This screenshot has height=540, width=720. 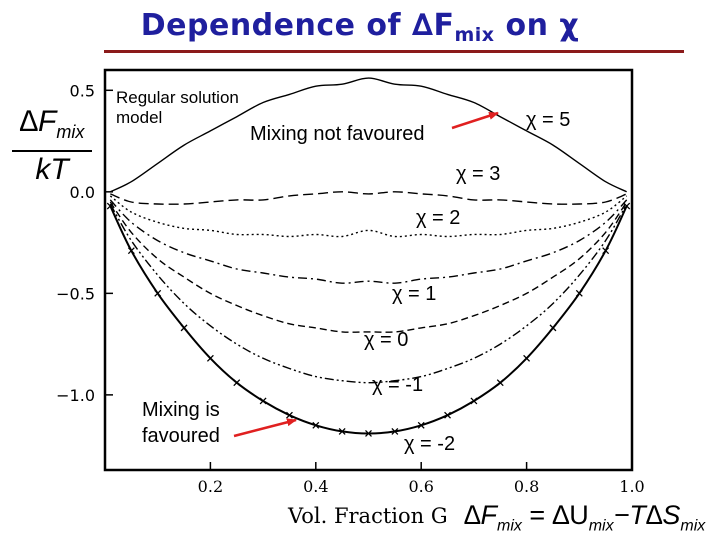 I want to click on series-label-0: χ = 5, so click(x=548, y=120).